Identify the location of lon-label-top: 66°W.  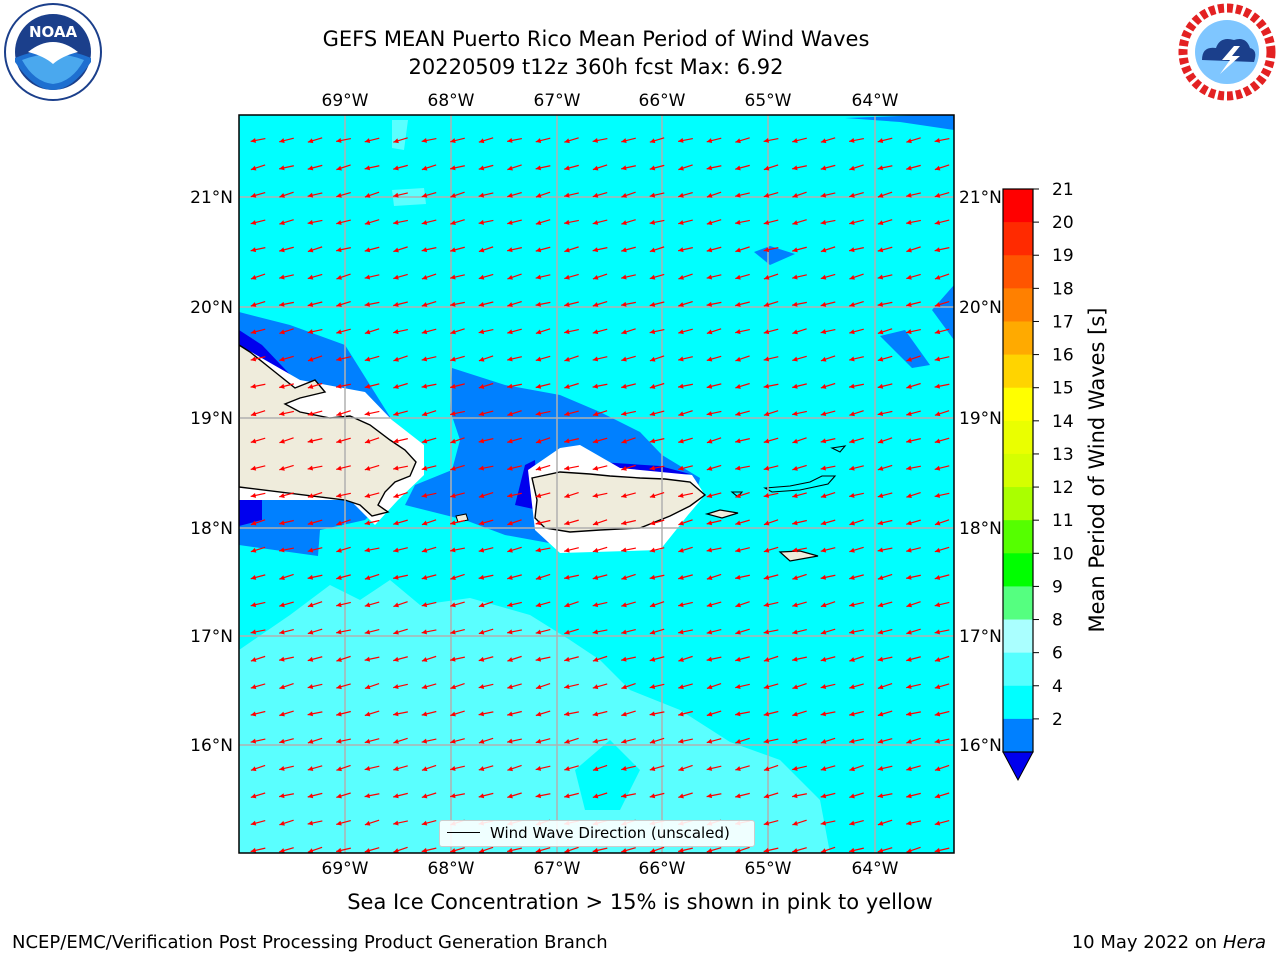
(662, 101).